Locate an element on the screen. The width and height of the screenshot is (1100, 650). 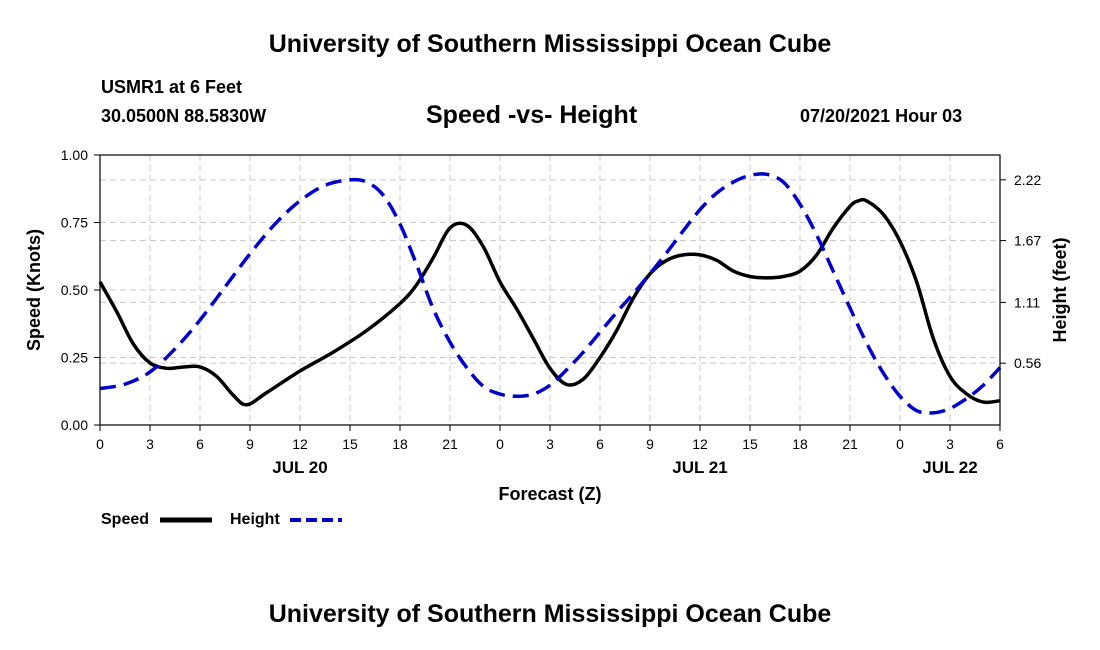
y-left-tick-label: 0.25 is located at coordinates (74, 358).